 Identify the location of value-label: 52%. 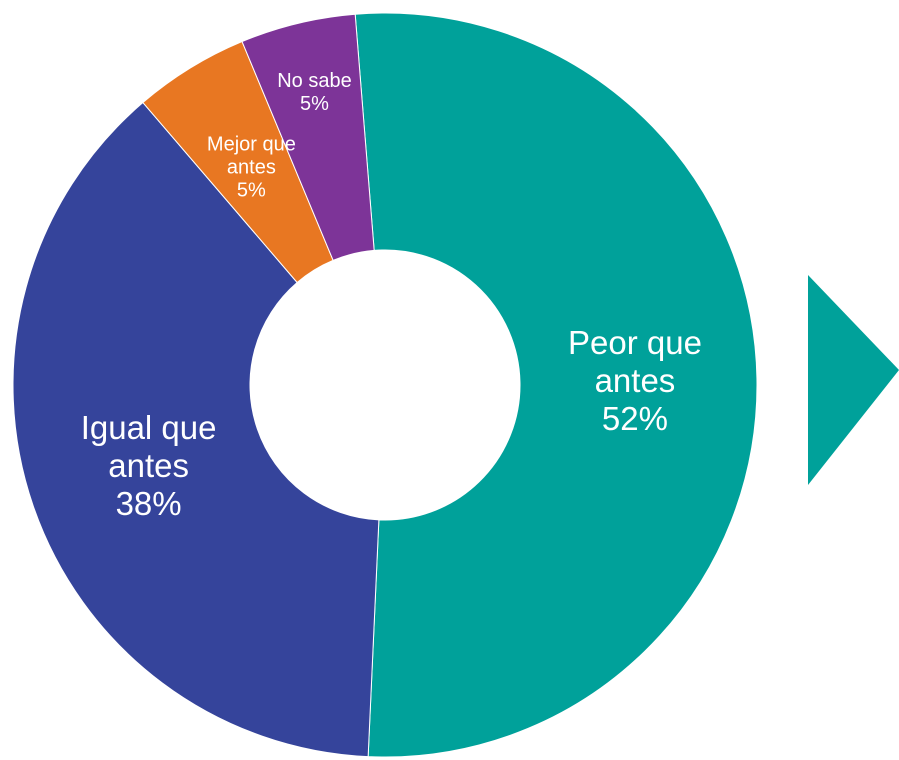
(634, 418).